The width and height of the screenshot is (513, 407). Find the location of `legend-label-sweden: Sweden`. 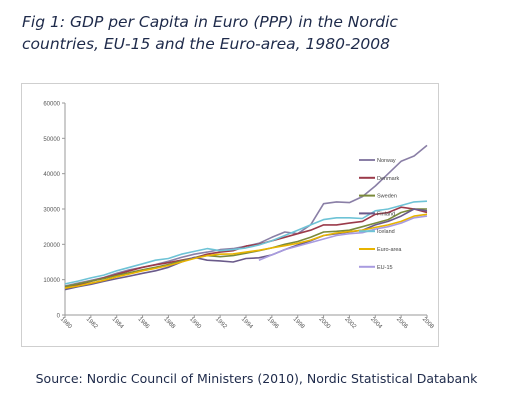

legend-label-sweden: Sweden is located at coordinates (387, 197).